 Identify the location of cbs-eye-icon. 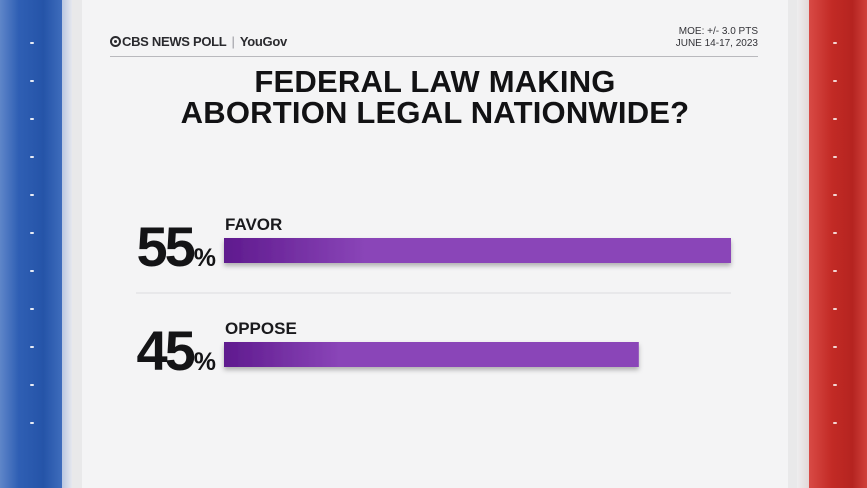
(115, 41).